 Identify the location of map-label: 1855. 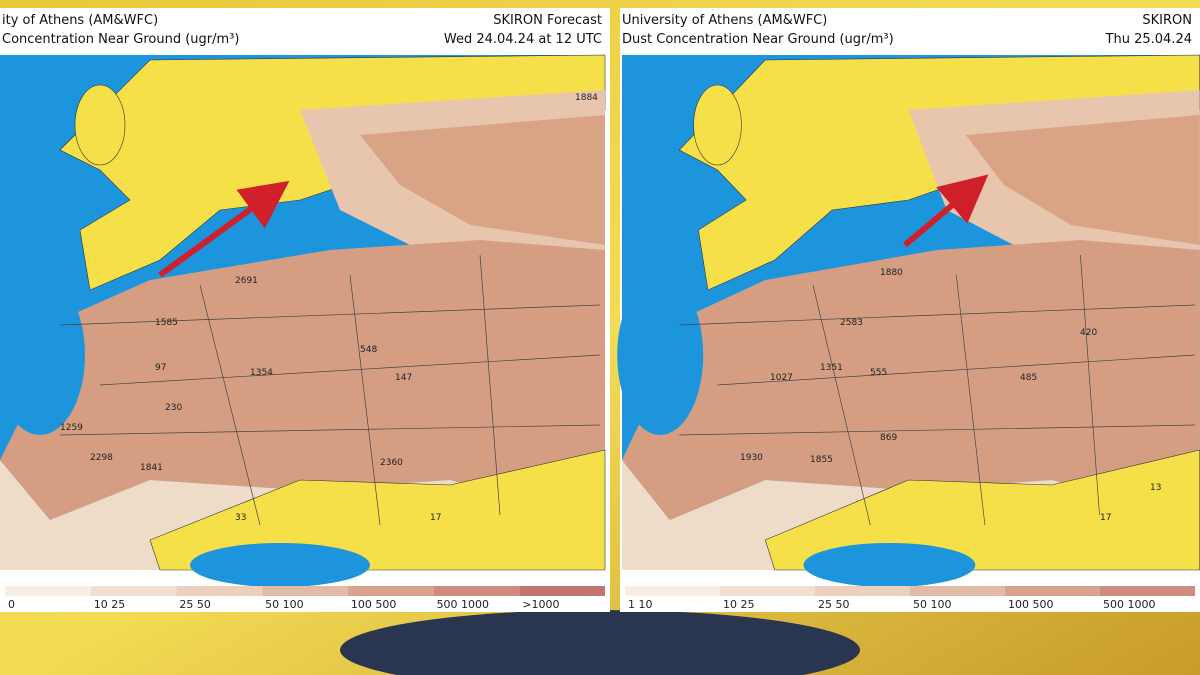
(821, 460).